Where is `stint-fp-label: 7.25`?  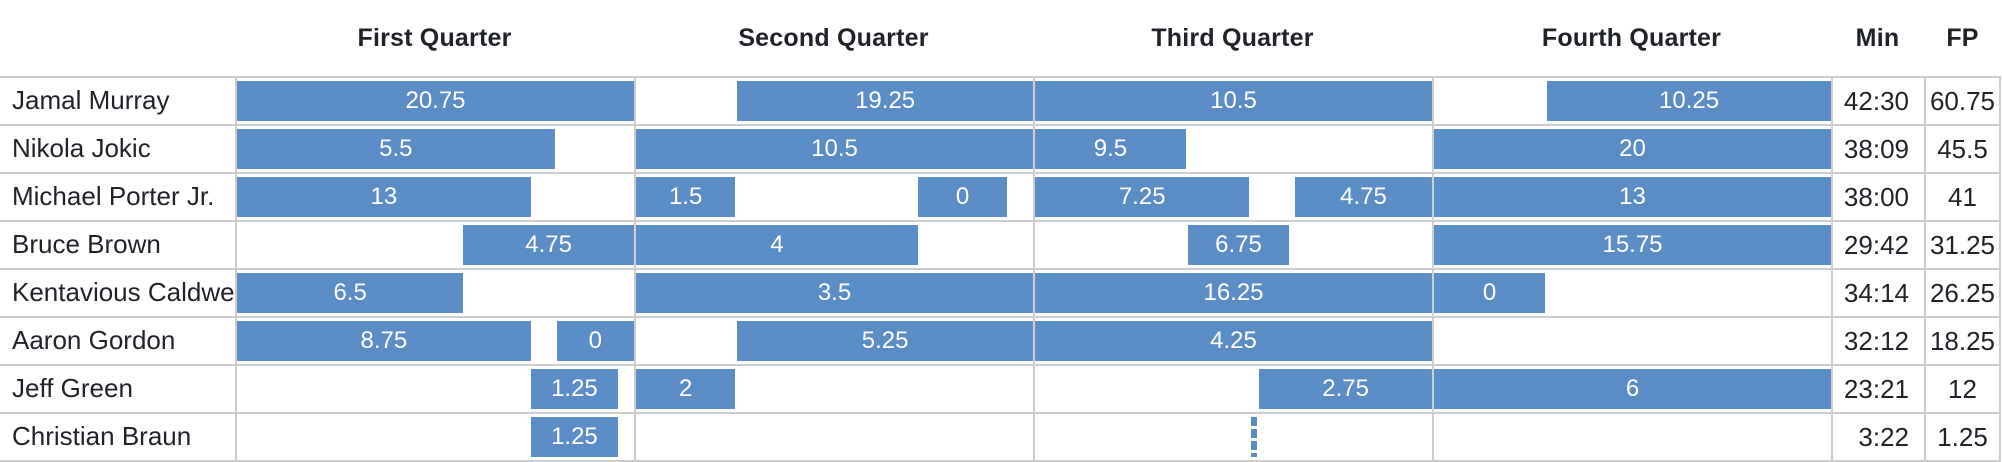 stint-fp-label: 7.25 is located at coordinates (1142, 196).